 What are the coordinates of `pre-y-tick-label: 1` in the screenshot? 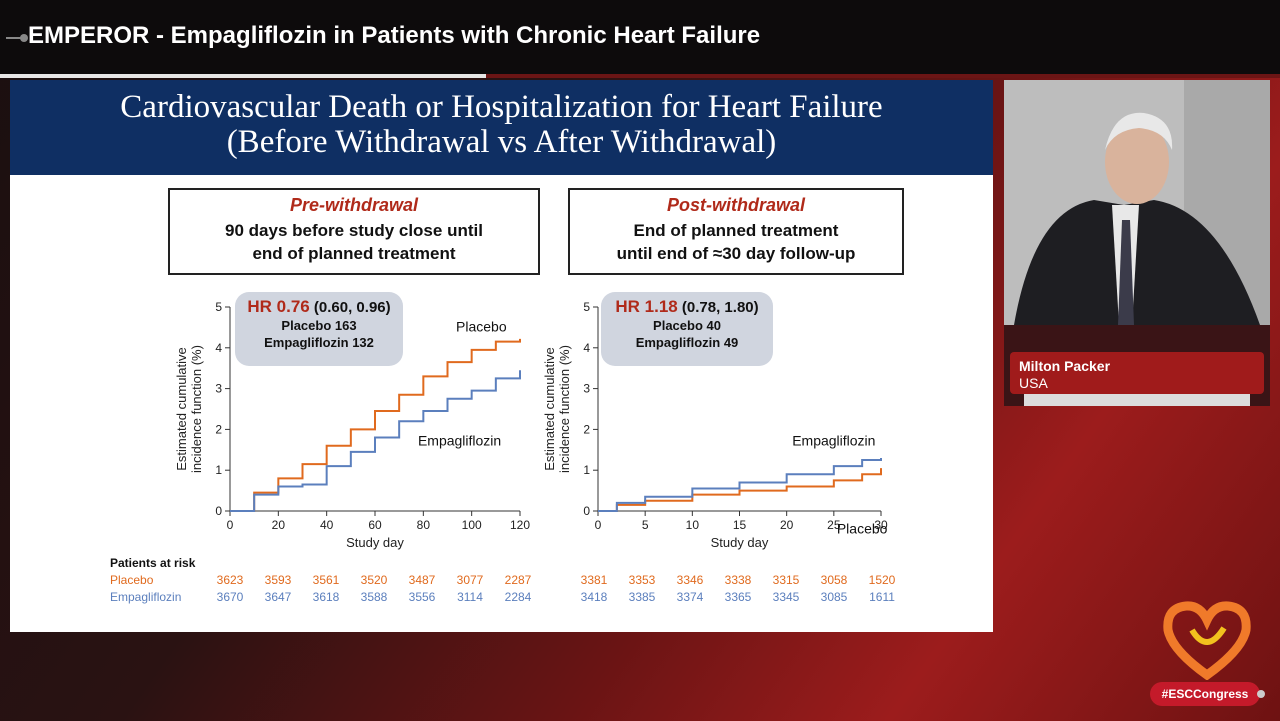 It's located at (218, 470).